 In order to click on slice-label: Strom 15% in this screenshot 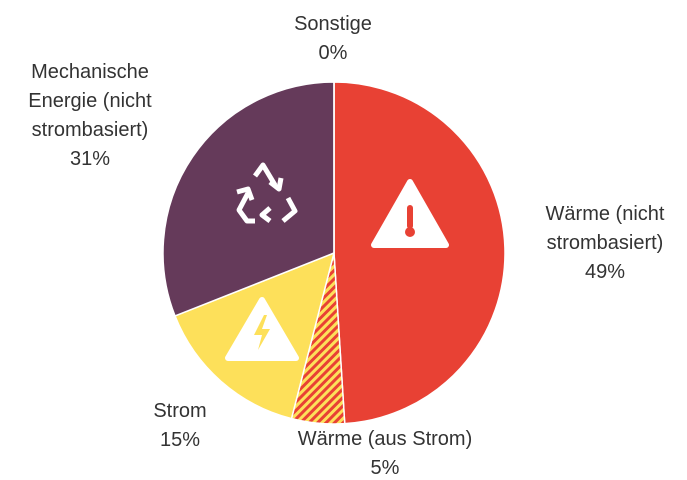, I will do `click(180, 426)`.